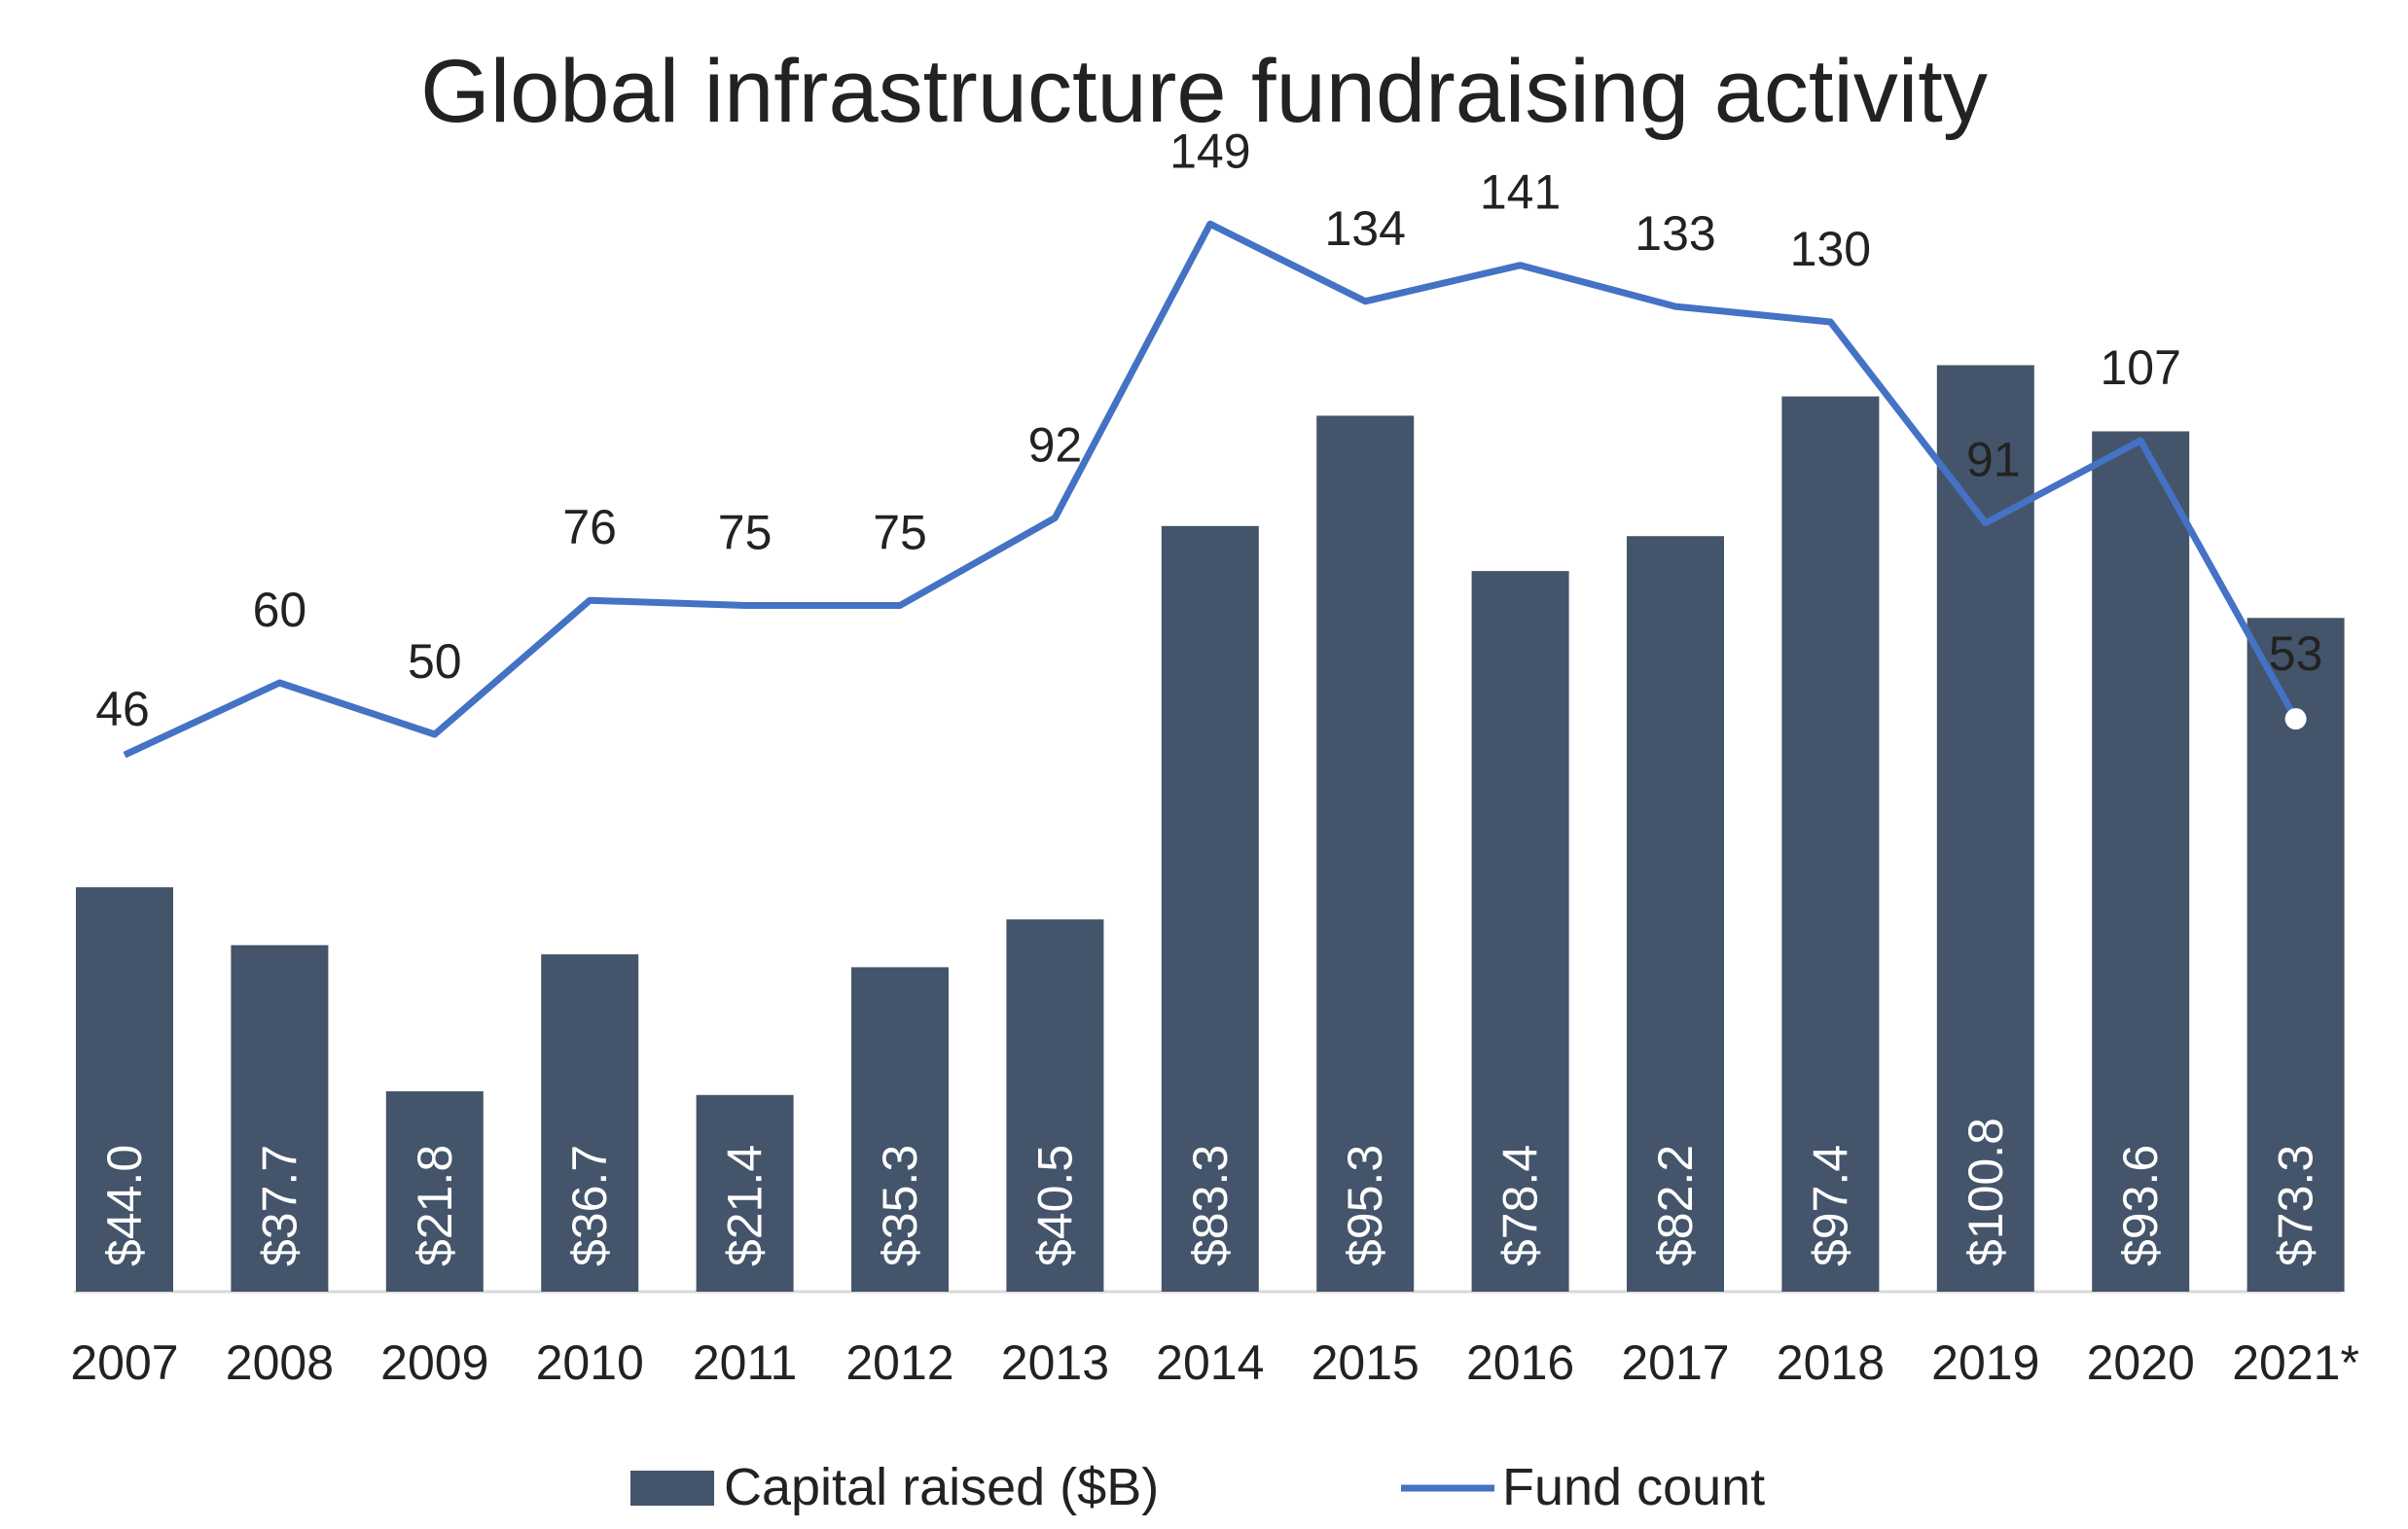 This screenshot has width=2408, height=1529. Describe the element at coordinates (589, 1205) in the screenshot. I see `bar-value-label: $36.7` at that location.